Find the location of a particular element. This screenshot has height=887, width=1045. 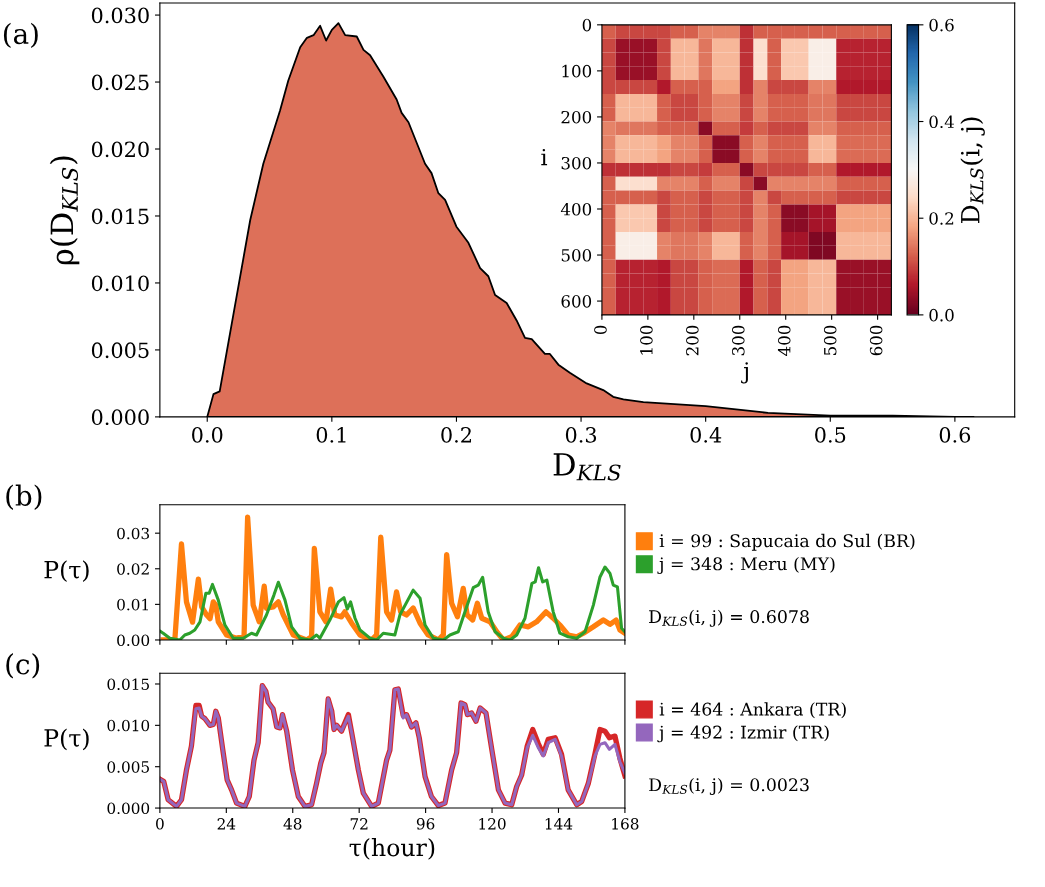

legend-label: j = 348 : Meru (MY) is located at coordinates (746, 565).